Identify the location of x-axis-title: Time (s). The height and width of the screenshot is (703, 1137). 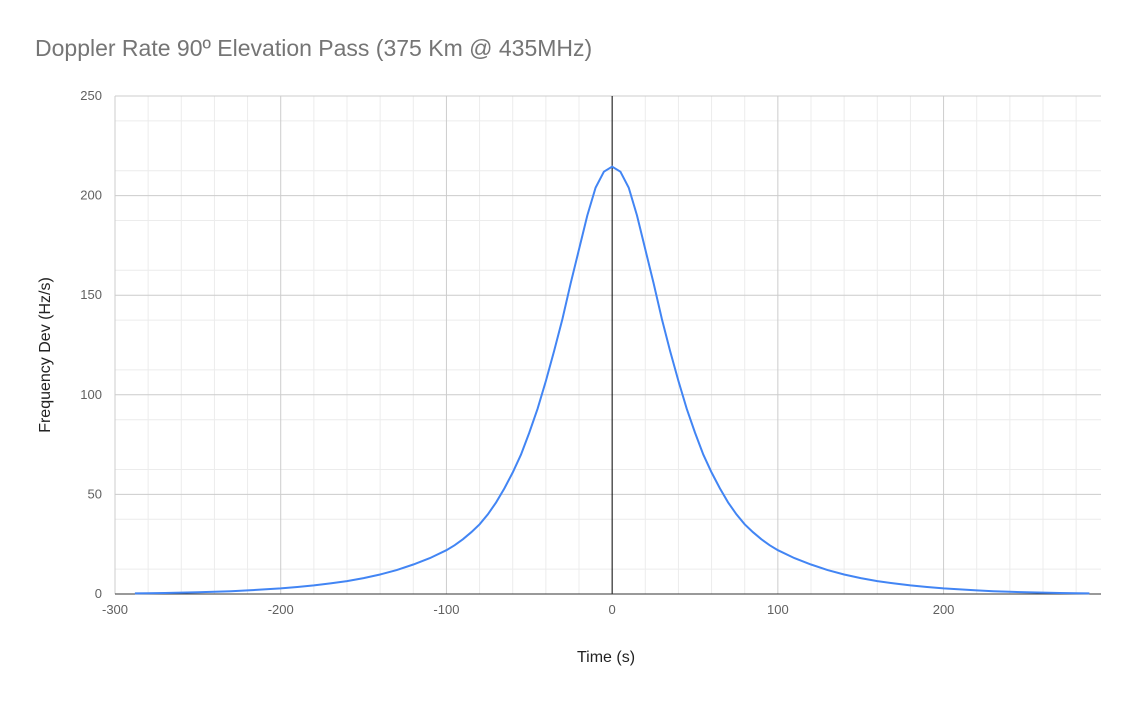
(606, 657).